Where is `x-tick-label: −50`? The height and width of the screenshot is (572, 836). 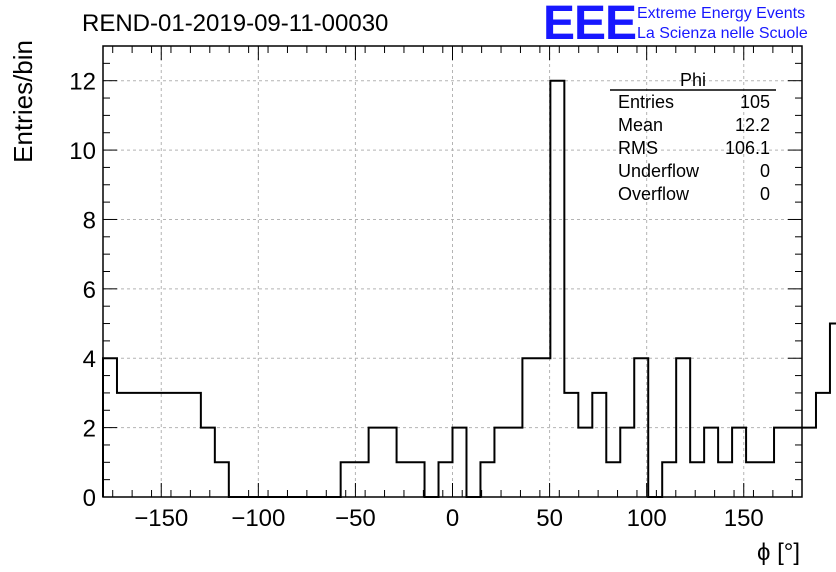 x-tick-label: −50 is located at coordinates (355, 518).